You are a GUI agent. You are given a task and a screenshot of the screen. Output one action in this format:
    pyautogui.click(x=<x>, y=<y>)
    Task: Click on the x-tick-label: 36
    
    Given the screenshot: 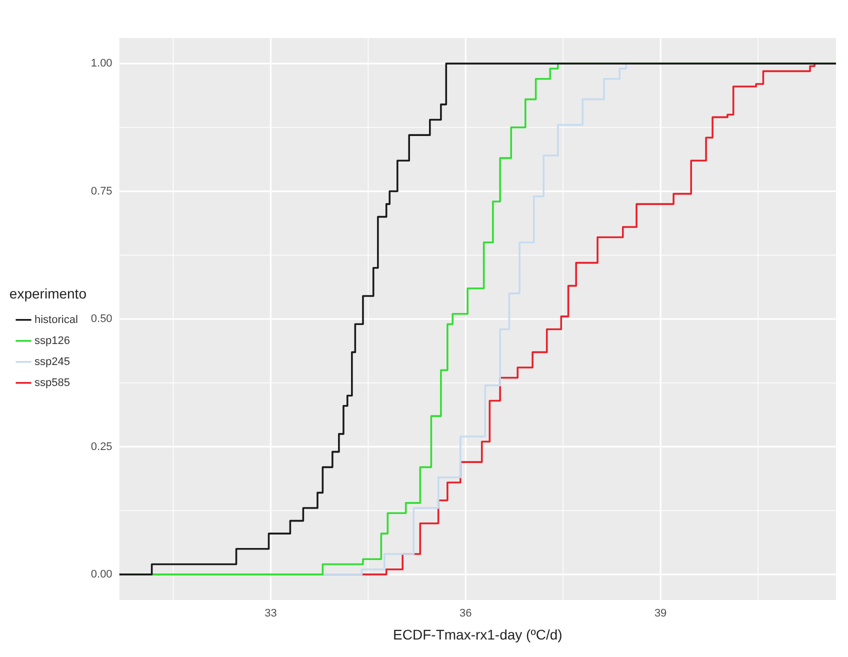 What is the action you would take?
    pyautogui.click(x=466, y=614)
    